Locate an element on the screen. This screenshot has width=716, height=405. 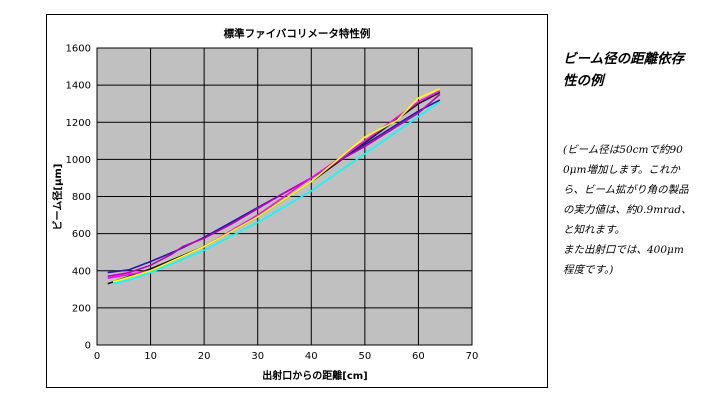
x-tick-label: 40 is located at coordinates (311, 356).